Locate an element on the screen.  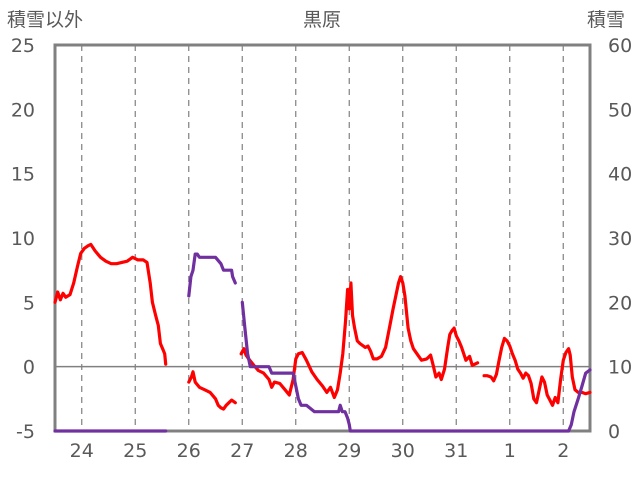
chart-title: 黒原 is located at coordinates (322, 20).